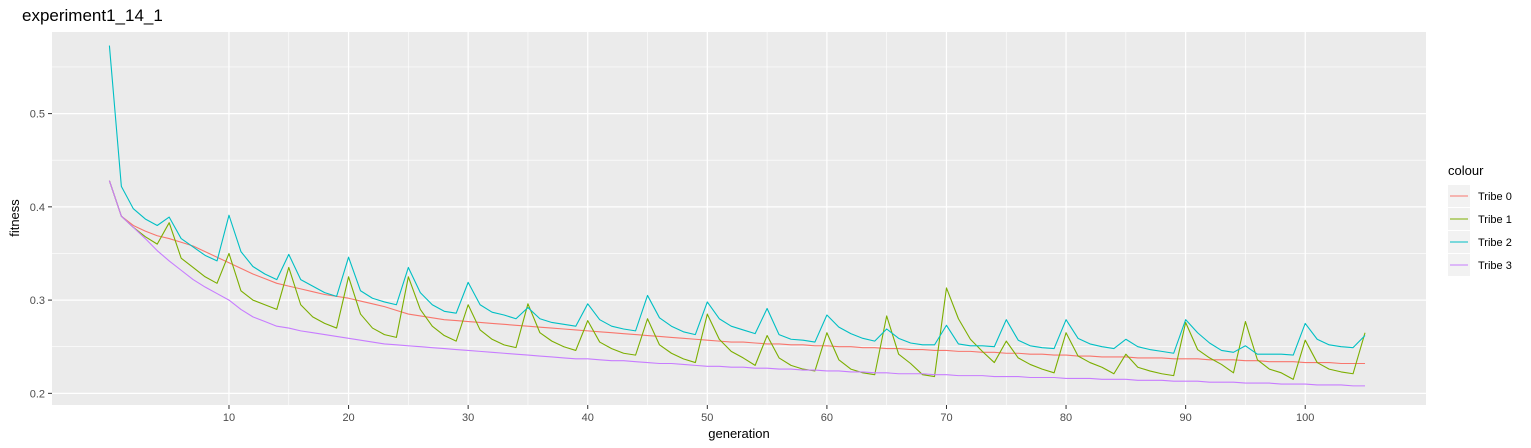 This screenshot has width=1531, height=448. I want to click on legend-label: Tribe 2, so click(1495, 243).